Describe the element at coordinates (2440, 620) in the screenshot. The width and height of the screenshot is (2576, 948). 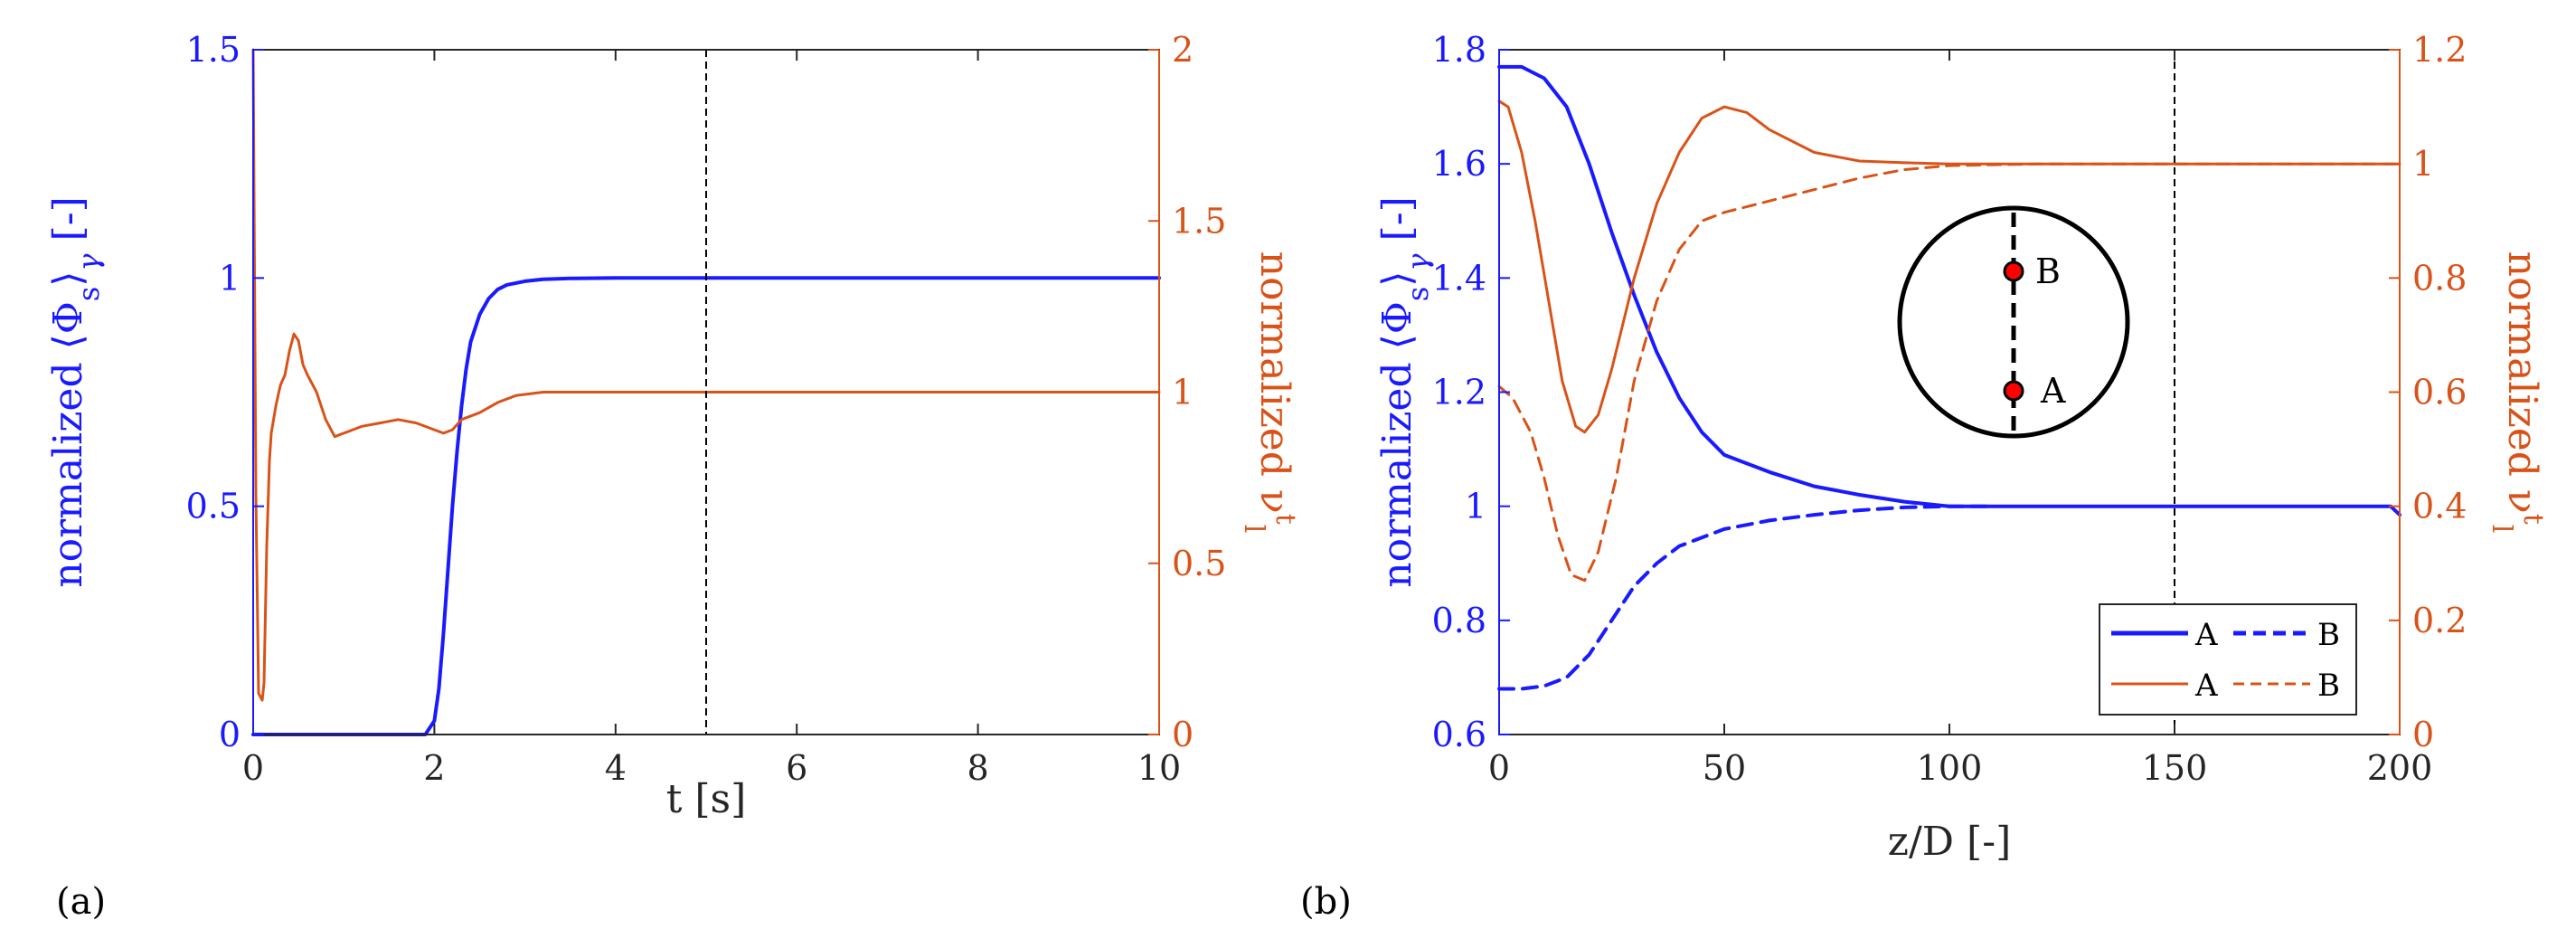
I see `right-y-tick-label: 0.2` at that location.